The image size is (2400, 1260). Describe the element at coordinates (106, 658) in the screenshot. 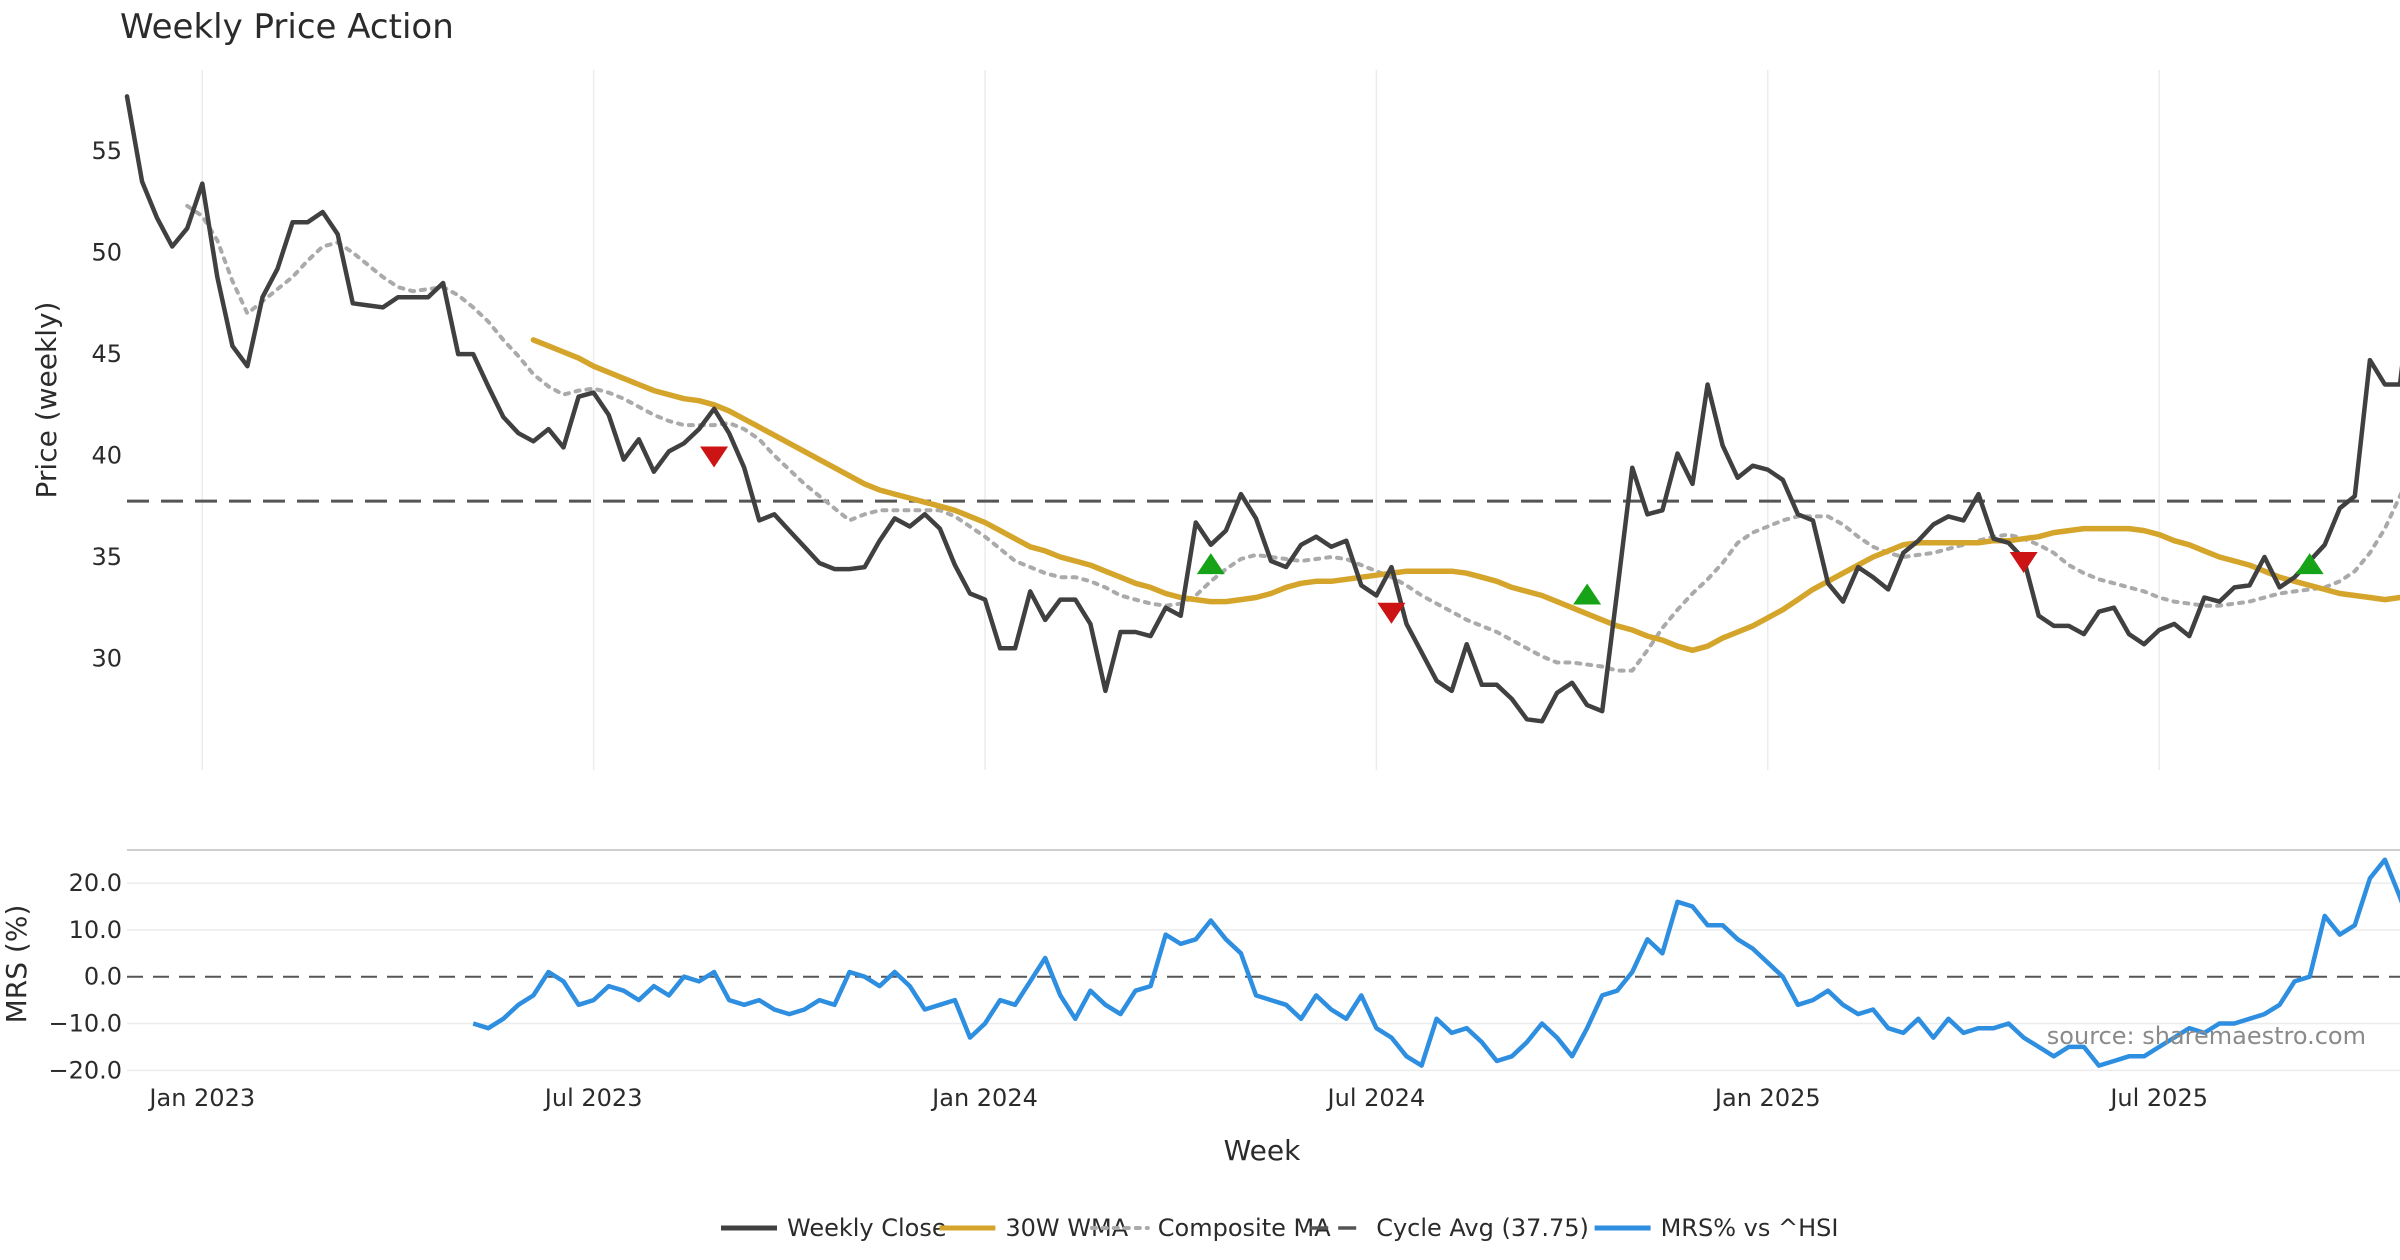

I see `price-y-tick-label: 30` at that location.